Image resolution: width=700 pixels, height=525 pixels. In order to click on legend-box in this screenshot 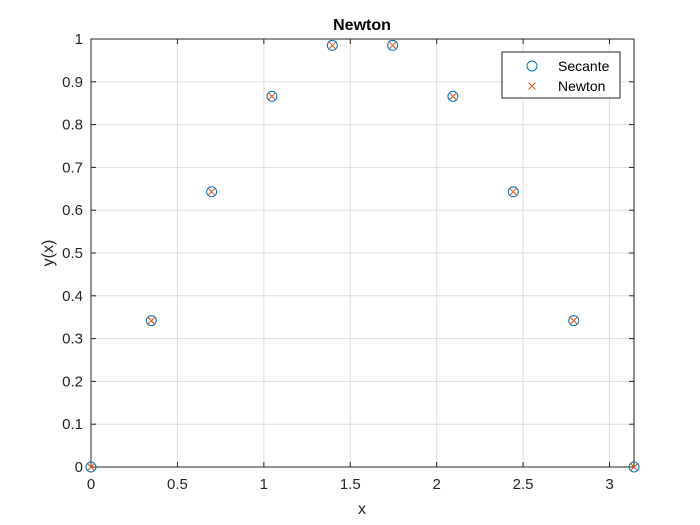, I will do `click(561, 75)`.